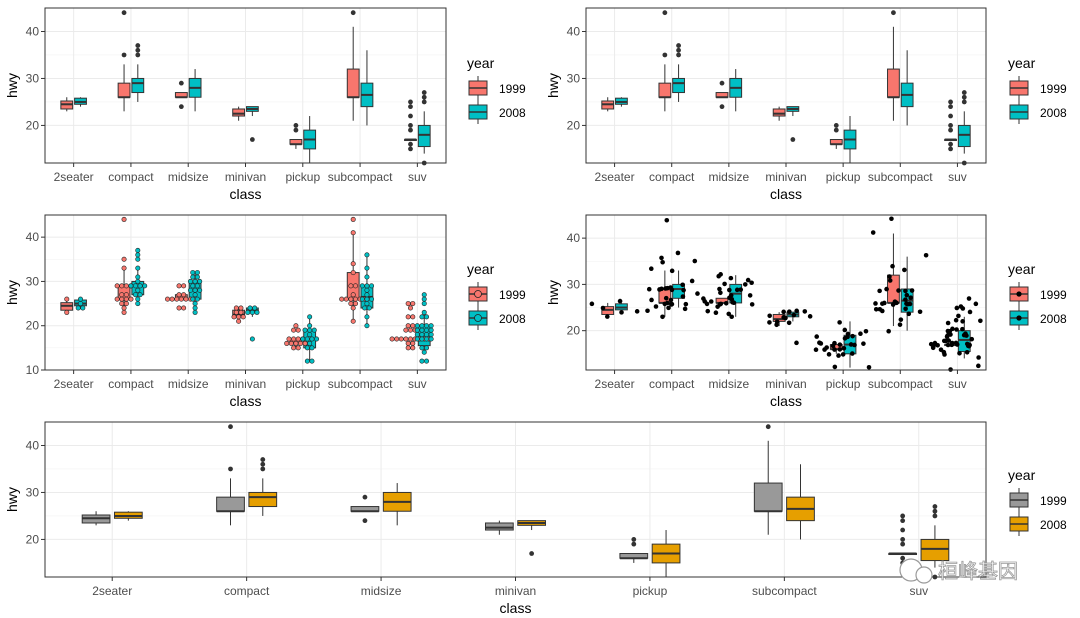 The height and width of the screenshot is (618, 1080). What do you see at coordinates (574, 284) in the screenshot?
I see `y-tick-label: 30` at bounding box center [574, 284].